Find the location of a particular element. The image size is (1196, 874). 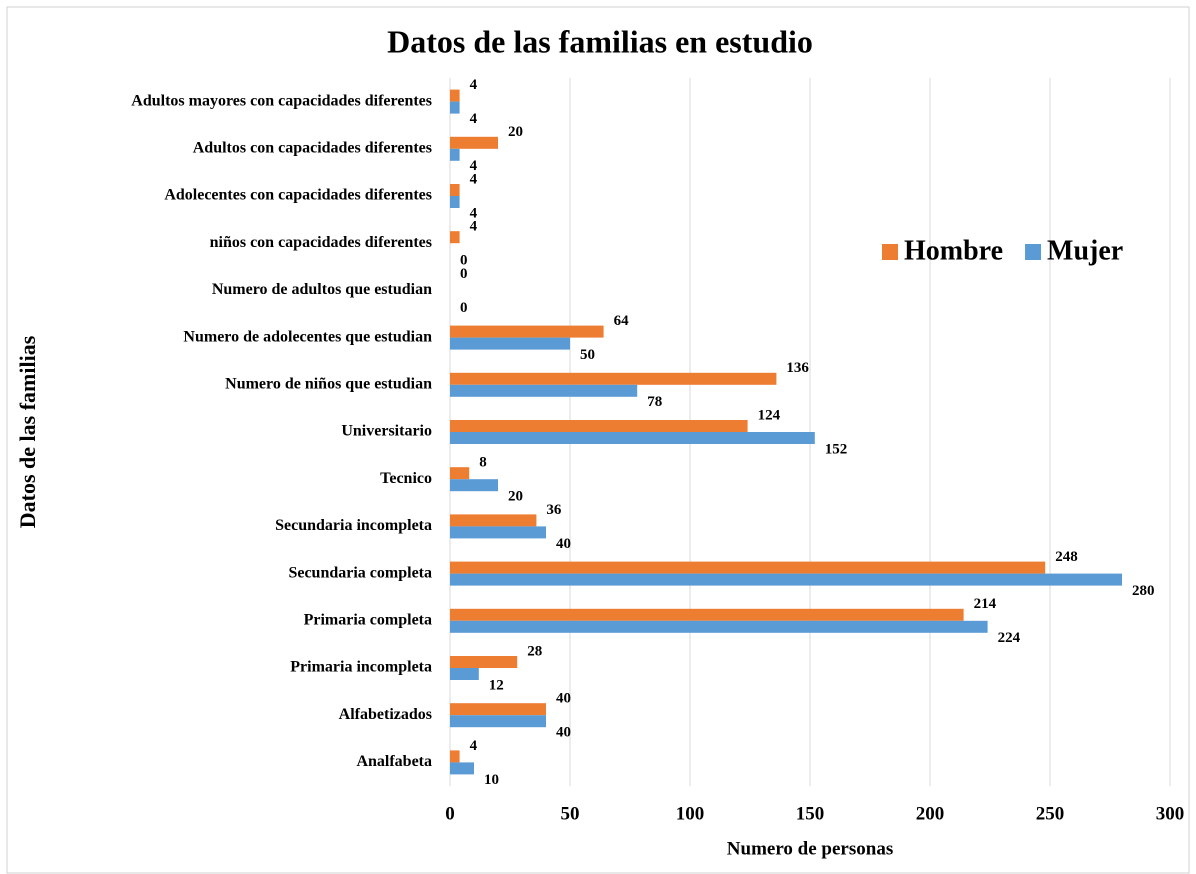

data-label: 136 is located at coordinates (797, 368).